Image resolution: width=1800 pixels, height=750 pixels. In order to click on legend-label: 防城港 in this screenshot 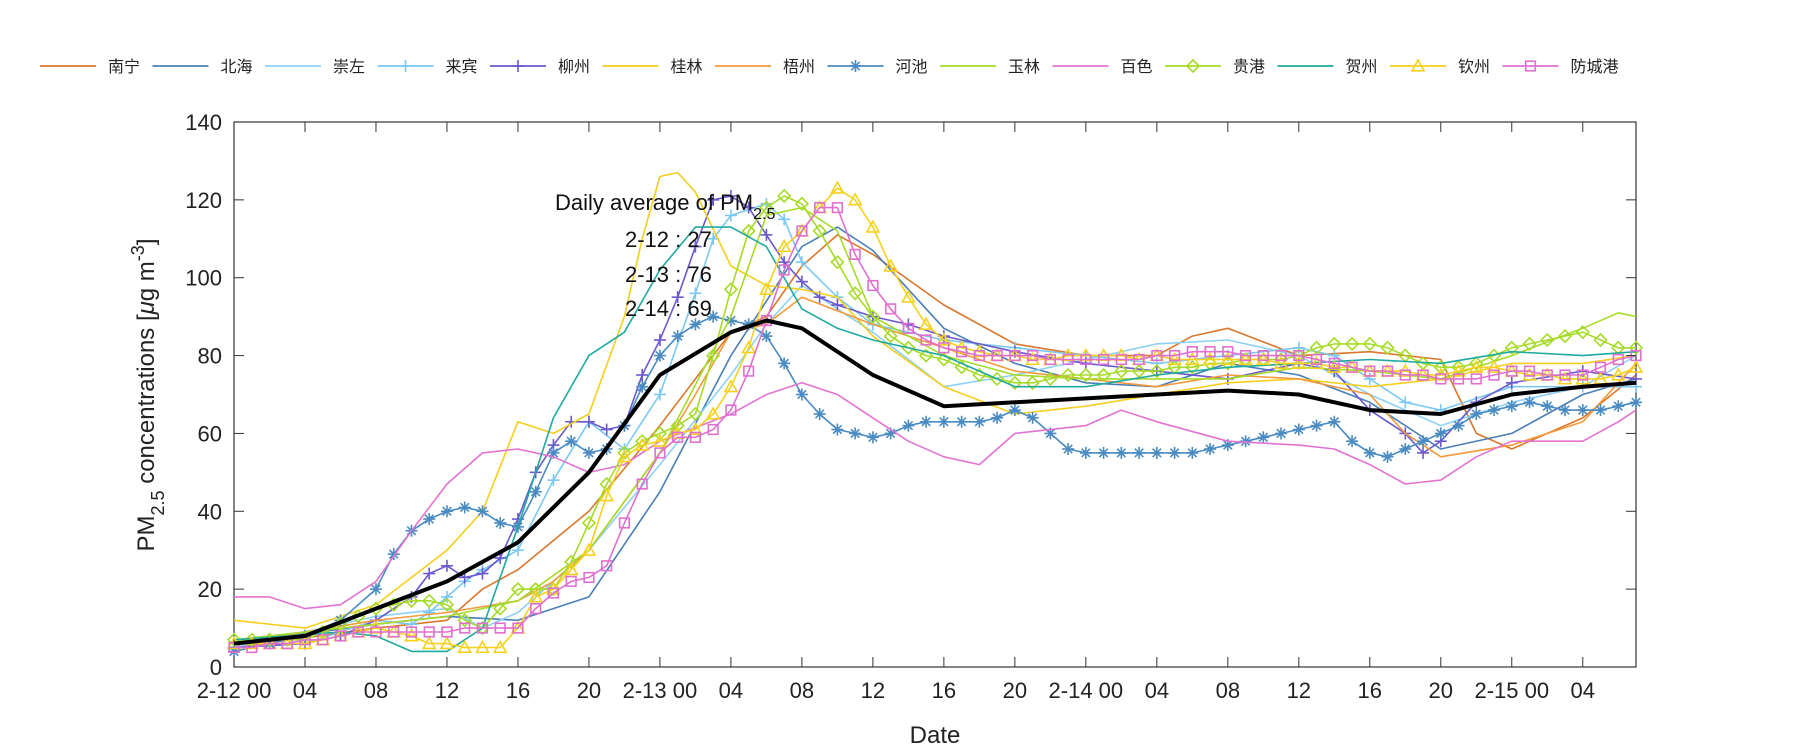, I will do `click(1595, 66)`.